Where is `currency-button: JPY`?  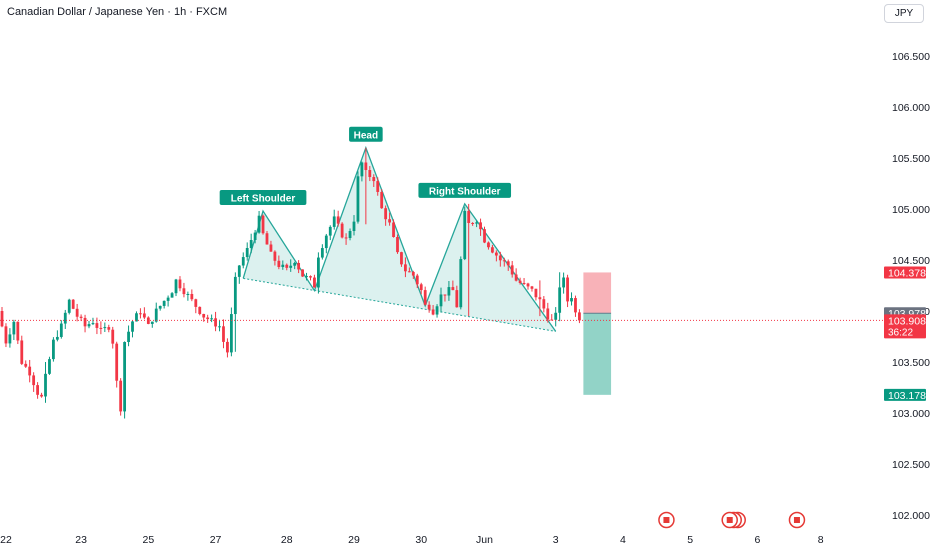 currency-button: JPY is located at coordinates (904, 13).